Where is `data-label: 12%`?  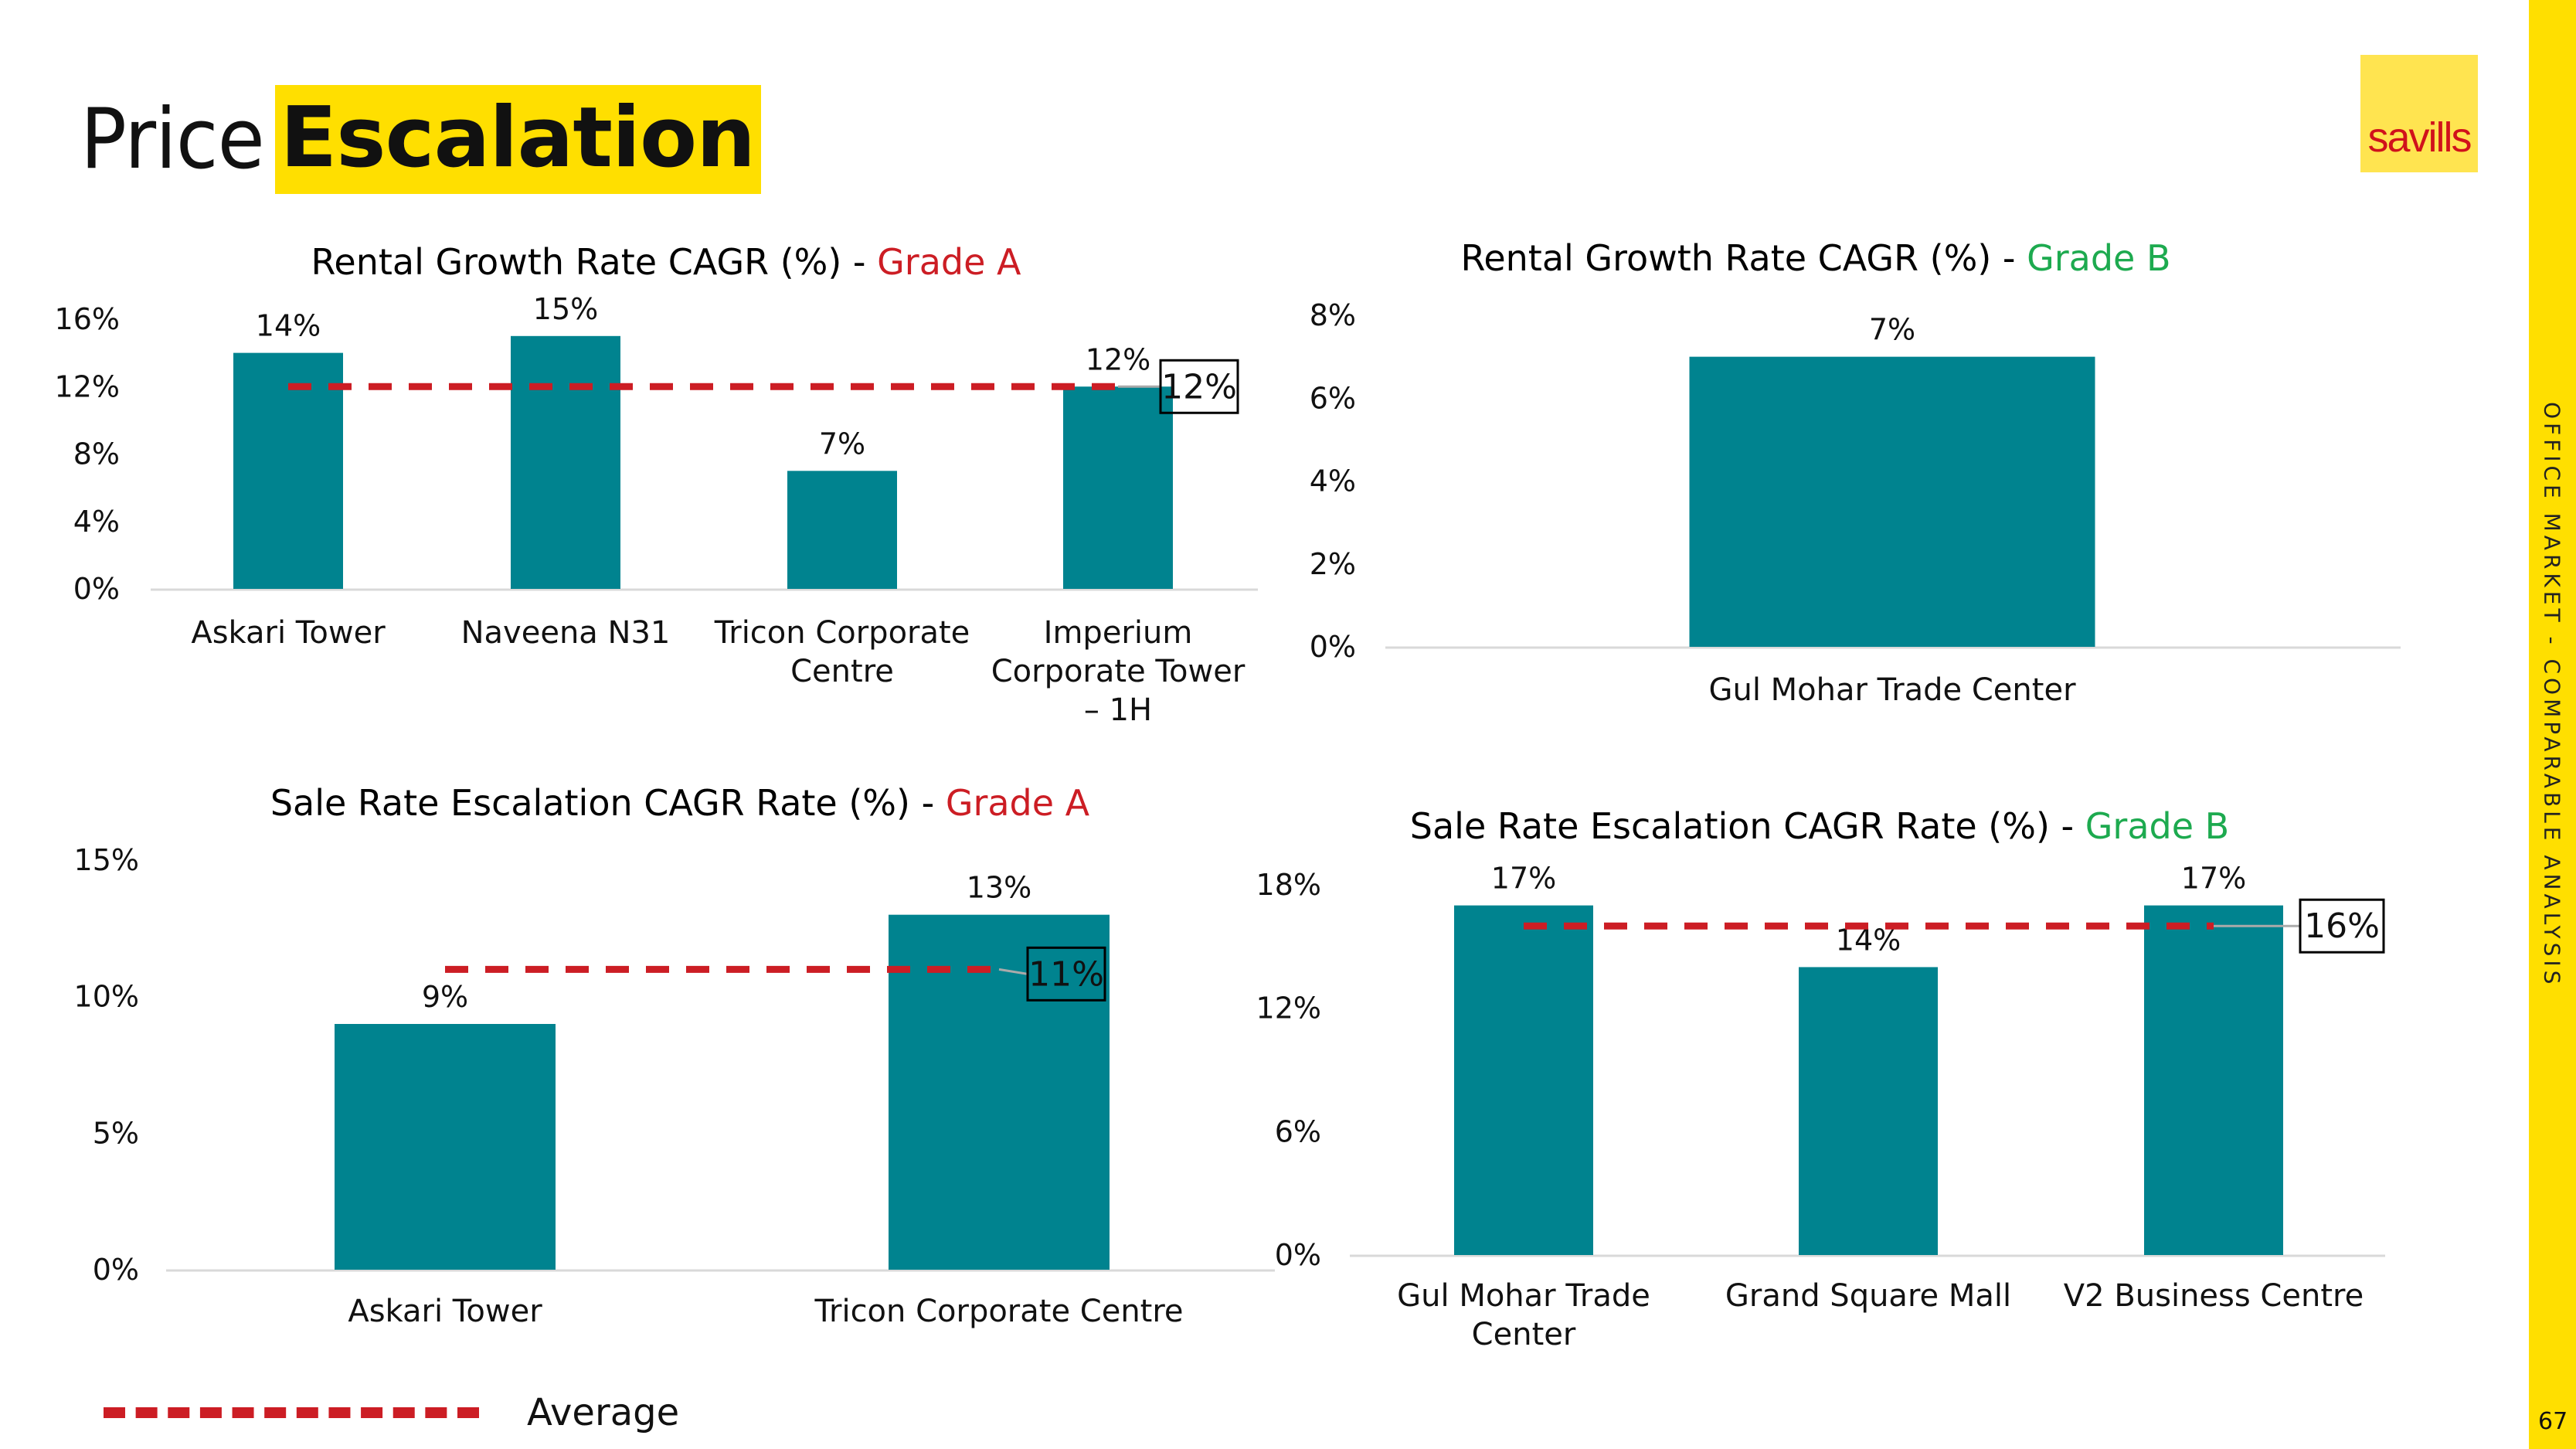
data-label: 12% is located at coordinates (1118, 359).